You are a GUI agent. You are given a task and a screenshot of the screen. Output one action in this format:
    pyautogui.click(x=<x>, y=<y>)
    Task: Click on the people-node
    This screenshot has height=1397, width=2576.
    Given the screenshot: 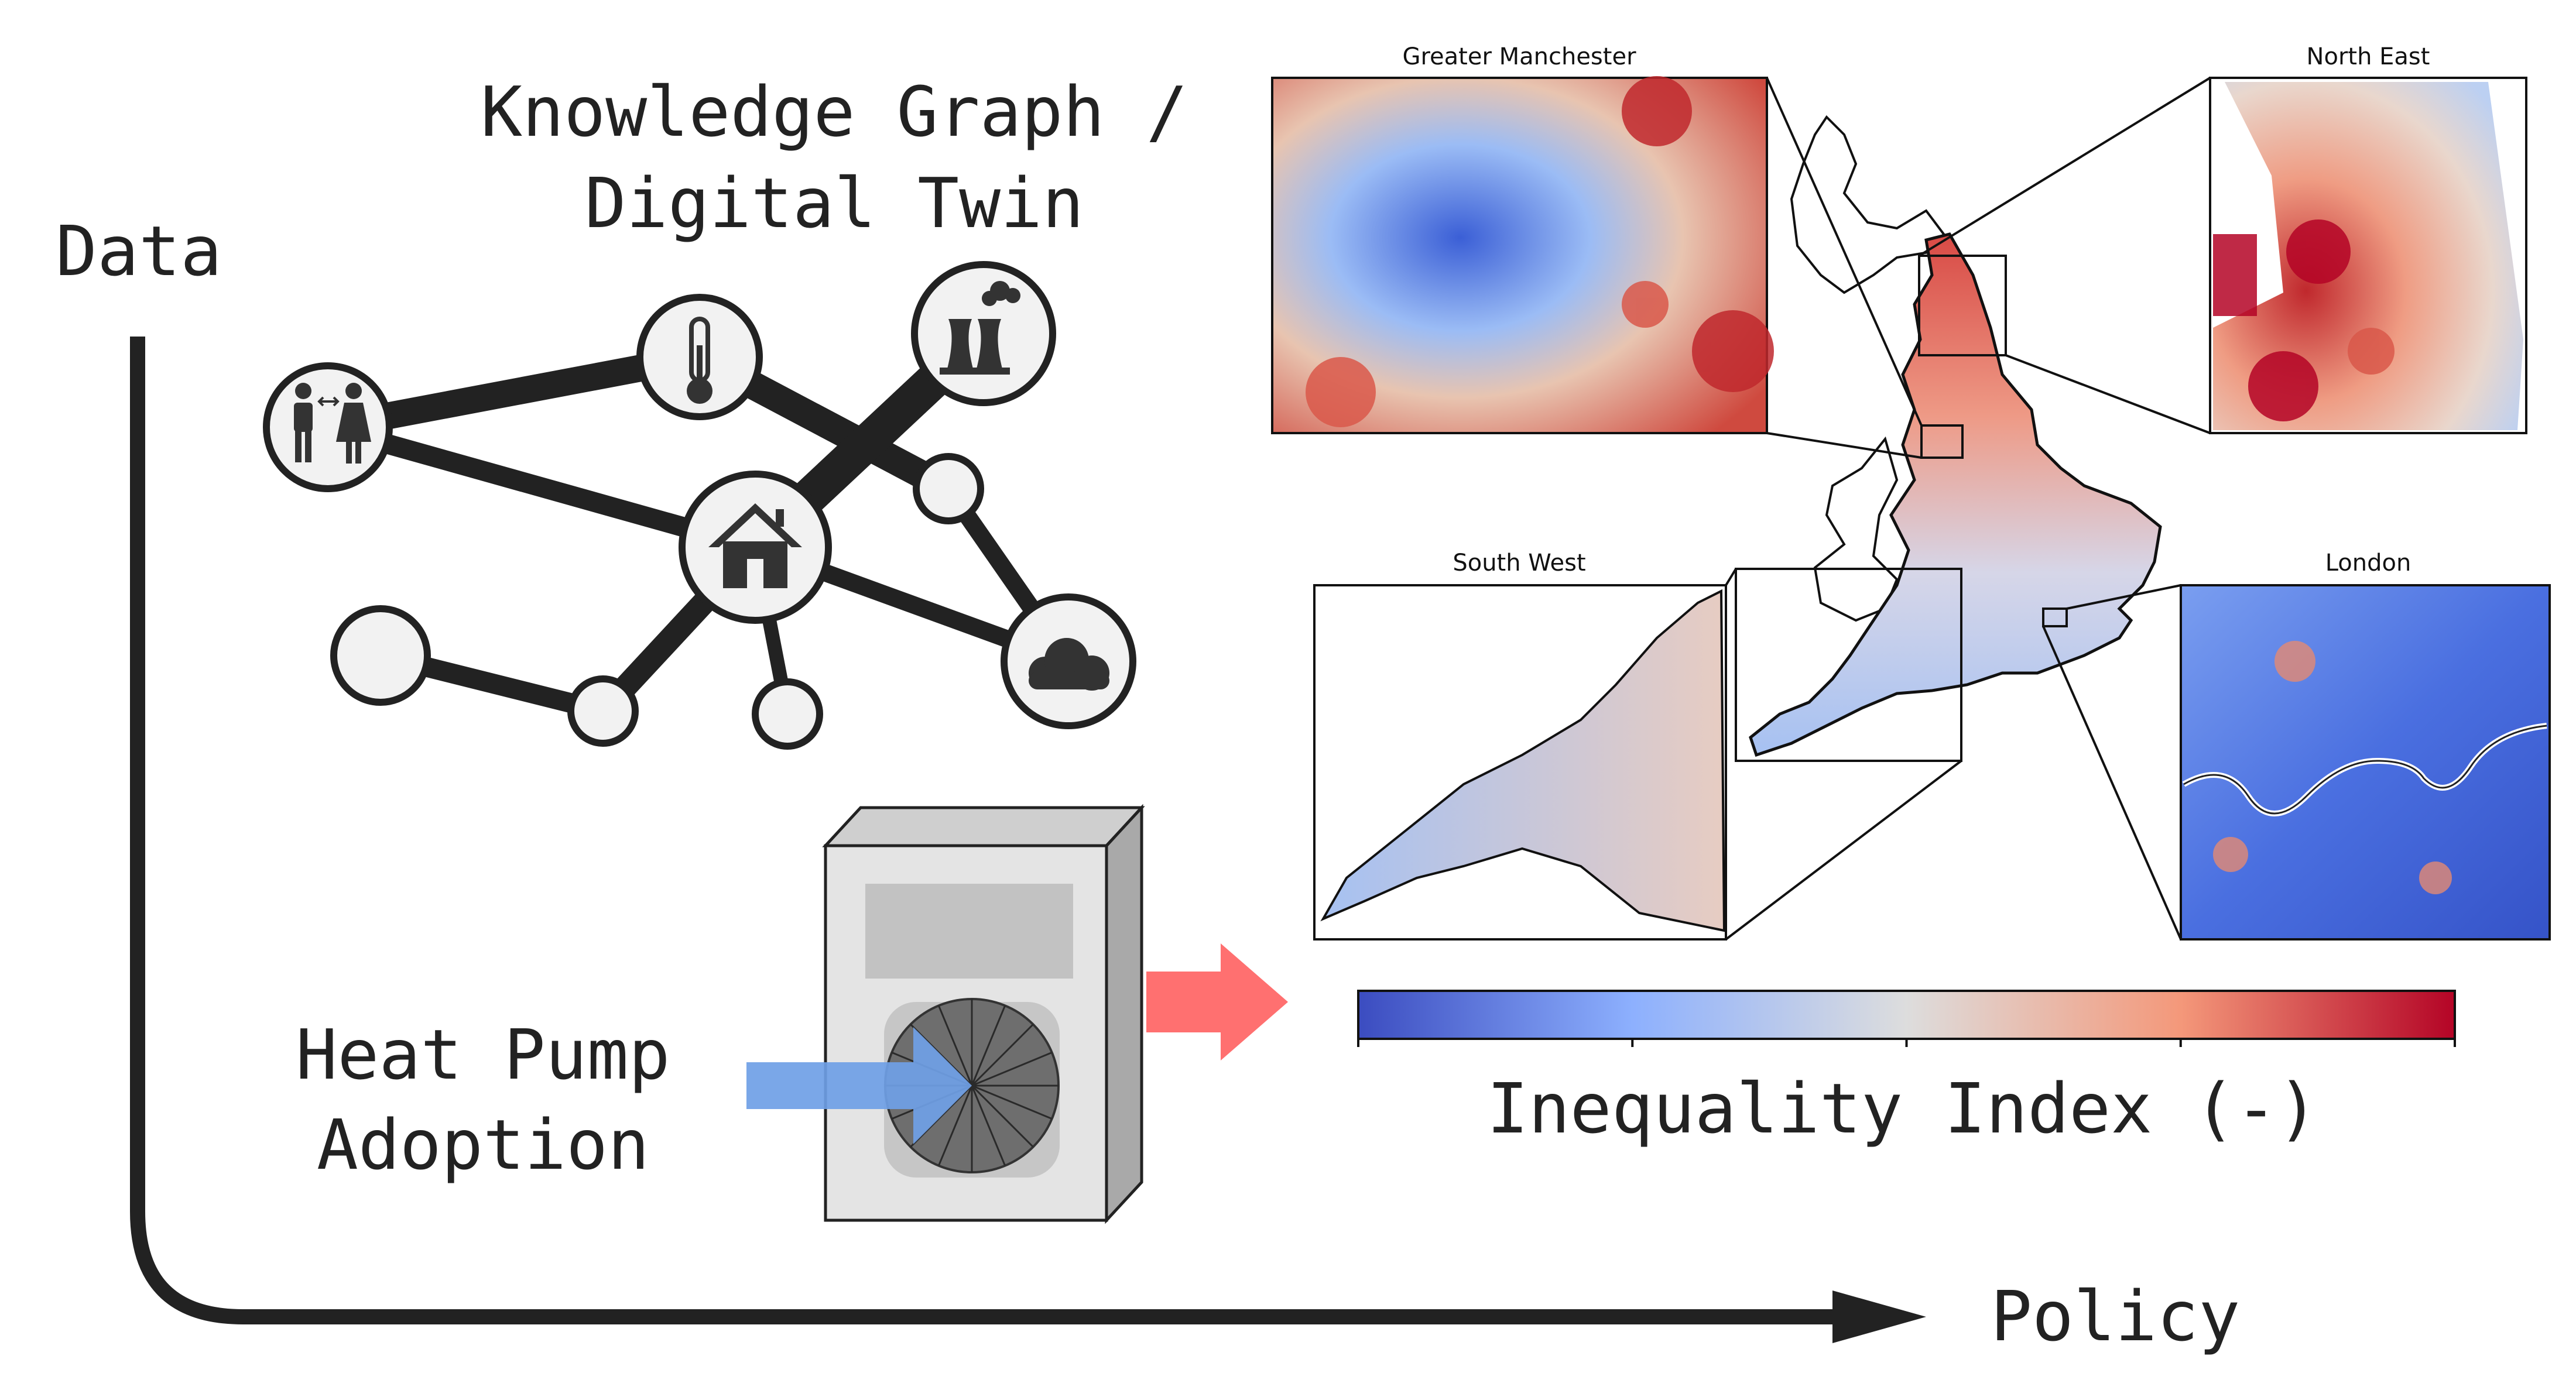 What is the action you would take?
    pyautogui.click(x=328, y=427)
    